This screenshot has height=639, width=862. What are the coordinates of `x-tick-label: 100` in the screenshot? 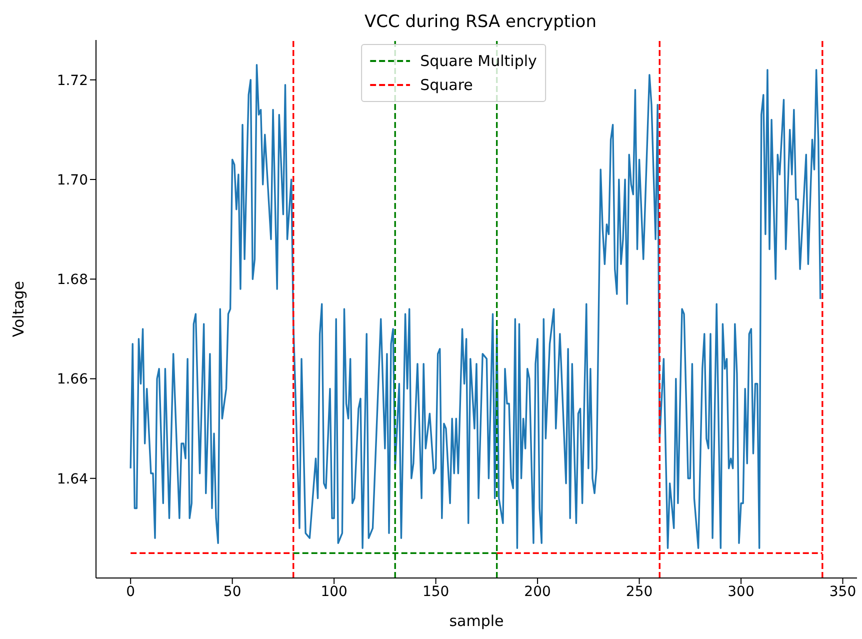 It's located at (334, 592).